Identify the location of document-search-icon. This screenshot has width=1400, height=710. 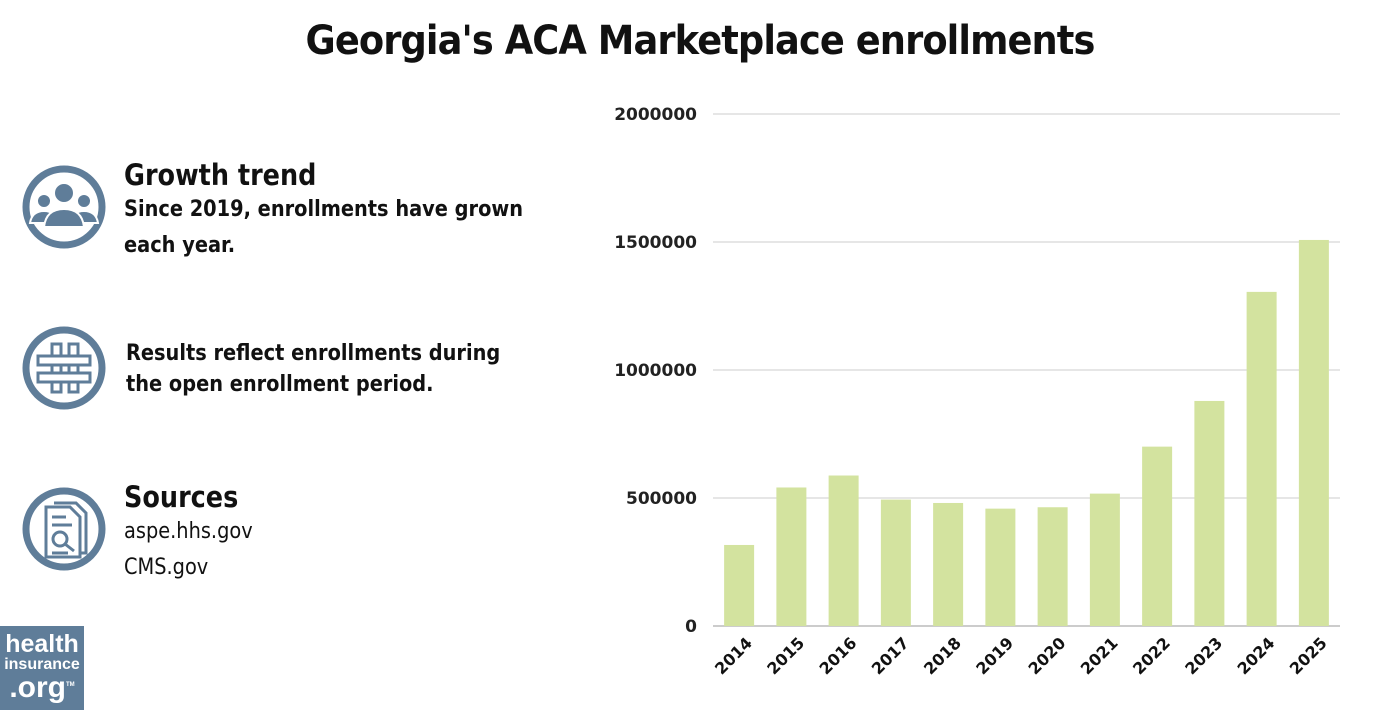
(64, 529).